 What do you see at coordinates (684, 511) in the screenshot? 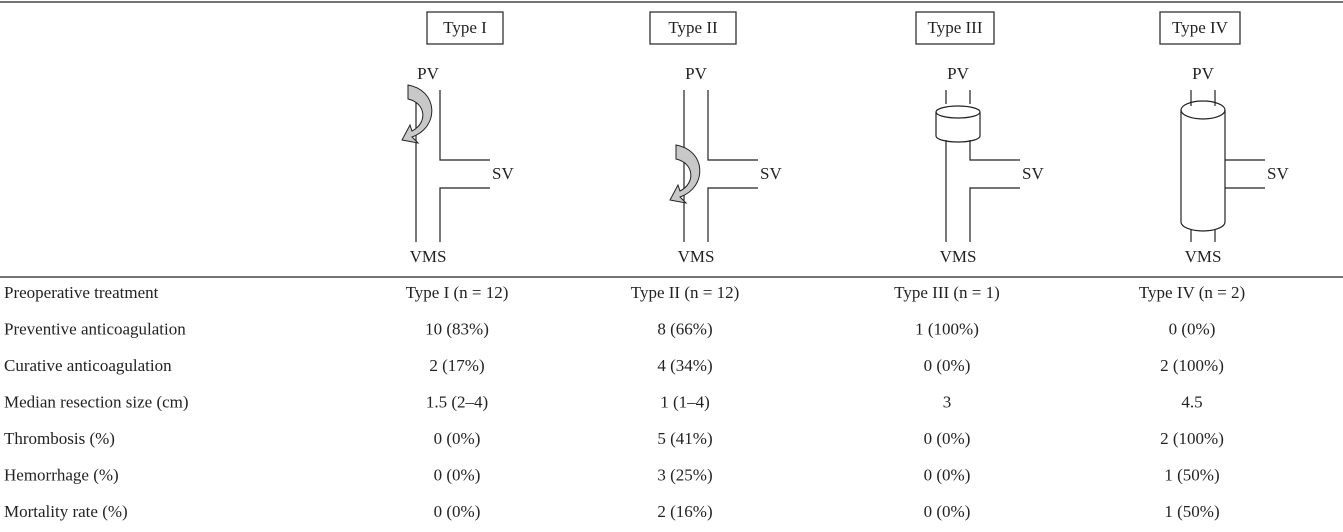
I see `cell: 2 (16%)` at bounding box center [684, 511].